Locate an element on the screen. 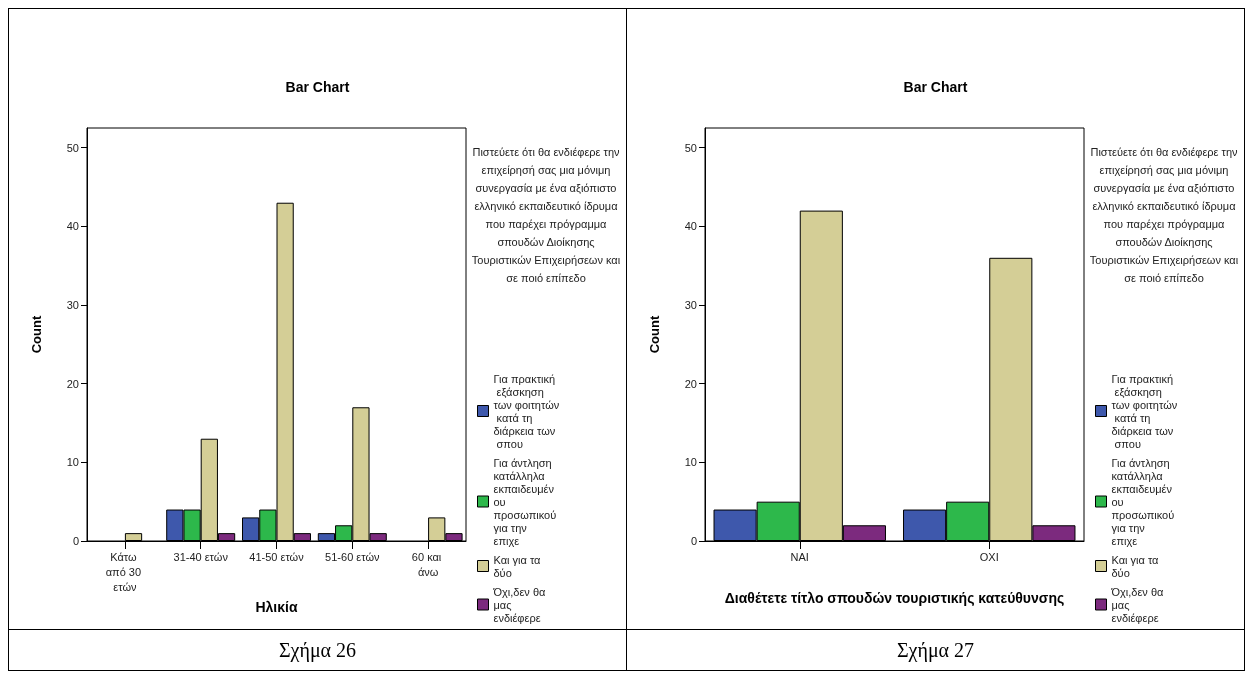  x-tick-label: ΝΑΙ is located at coordinates (799, 556).